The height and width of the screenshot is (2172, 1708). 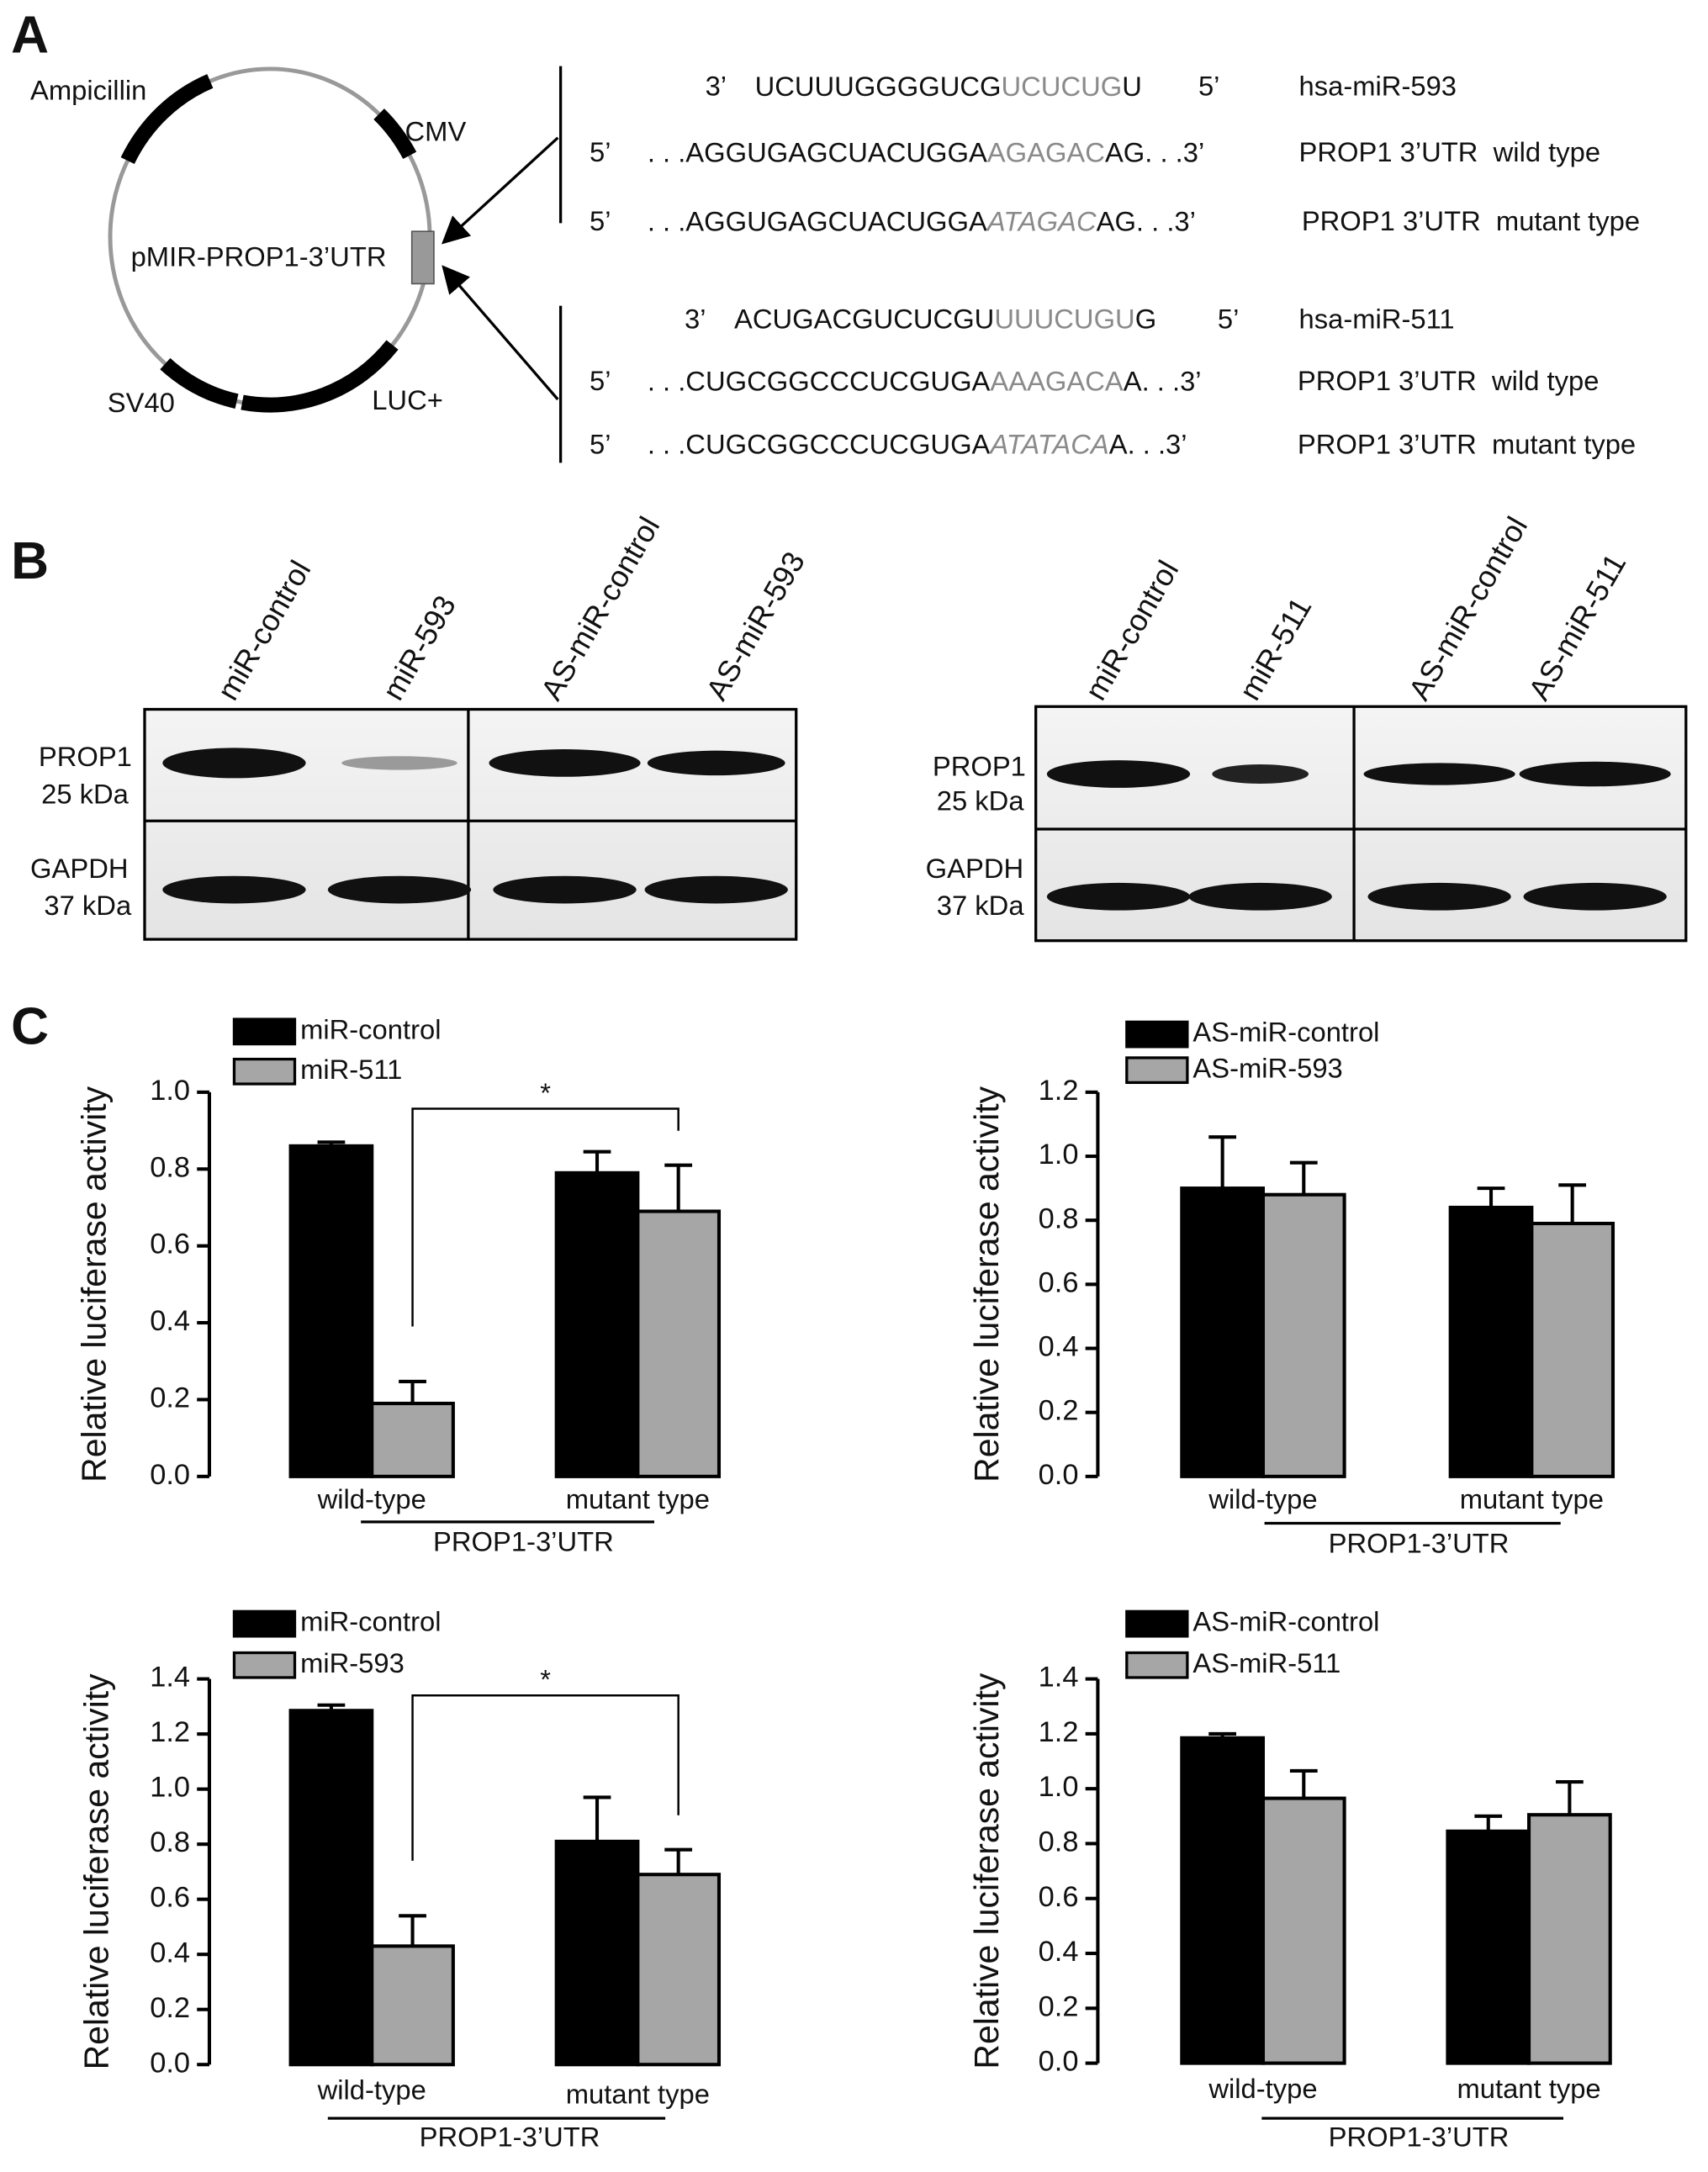 What do you see at coordinates (30, 35) in the screenshot?
I see `panel-label: A` at bounding box center [30, 35].